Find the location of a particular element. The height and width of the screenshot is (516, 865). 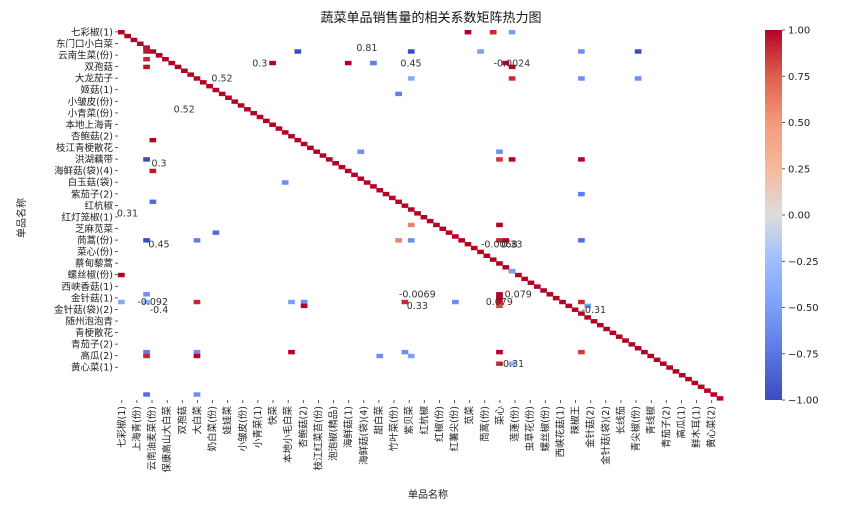

cell-annotation: 0.31 is located at coordinates (127, 214).